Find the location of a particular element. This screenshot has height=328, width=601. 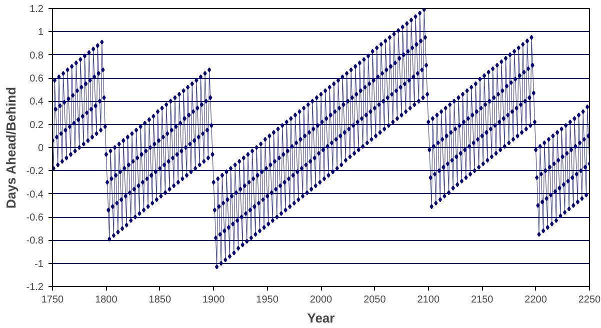

y-tick-label: 0.8 is located at coordinates (37, 56).